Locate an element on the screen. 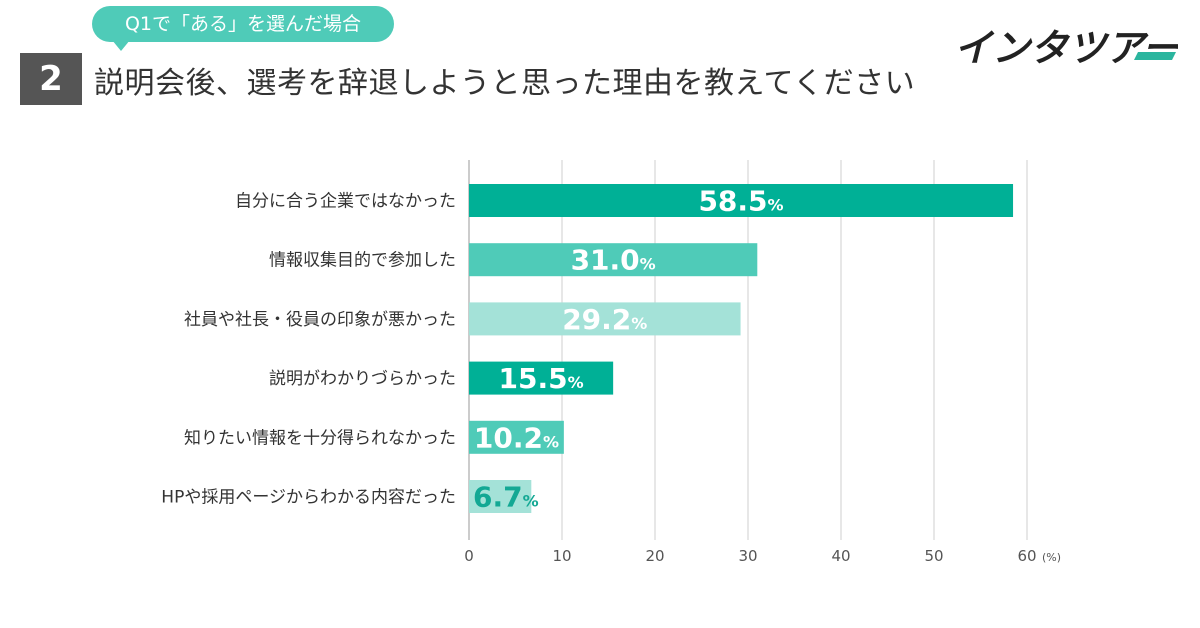 The image size is (1200, 628). category-label: 知りたい情報を十分得られなかった is located at coordinates (320, 438).